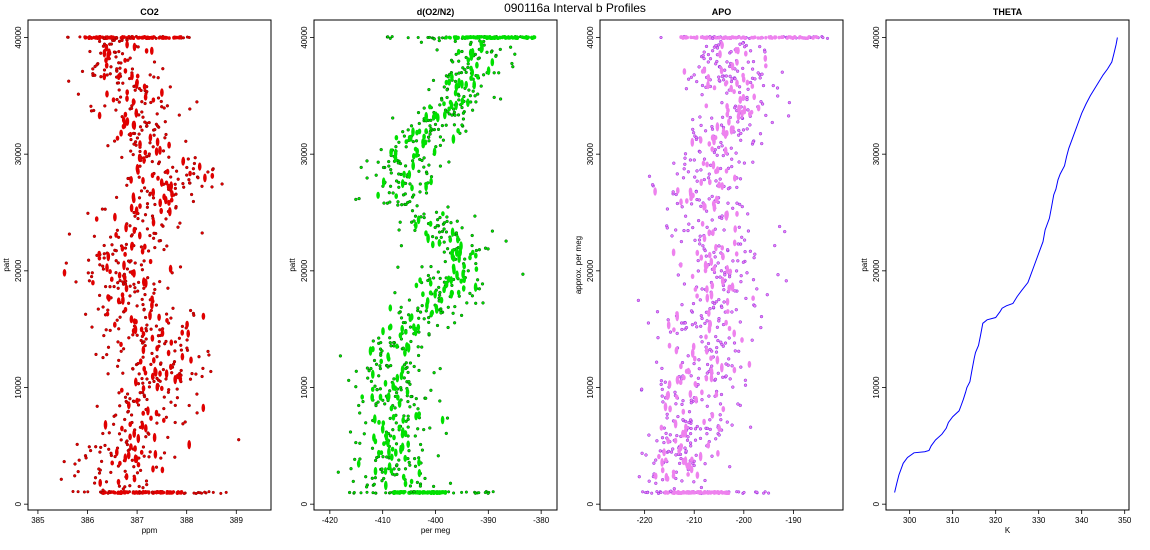  I want to click on x-tick-label: 387, so click(137, 520).